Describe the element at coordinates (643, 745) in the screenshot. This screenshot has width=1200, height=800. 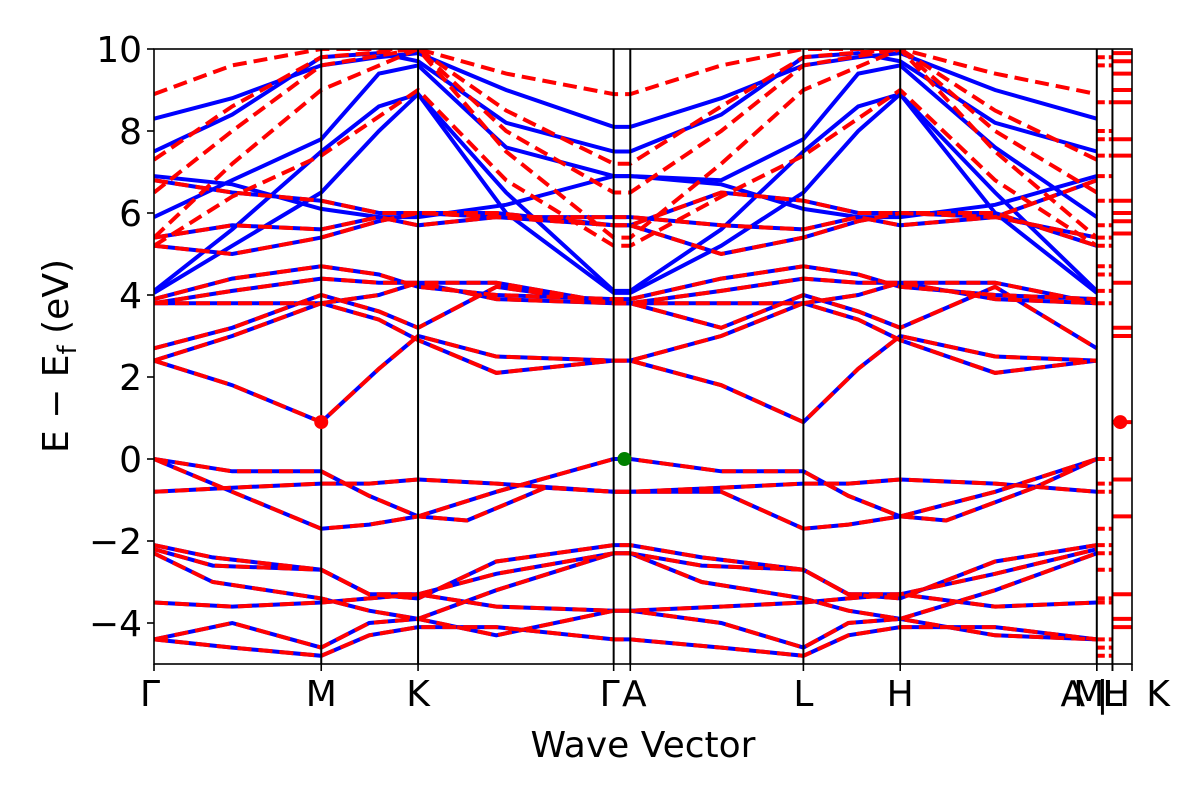
I see `x-axis-label: Wave Vector` at that location.